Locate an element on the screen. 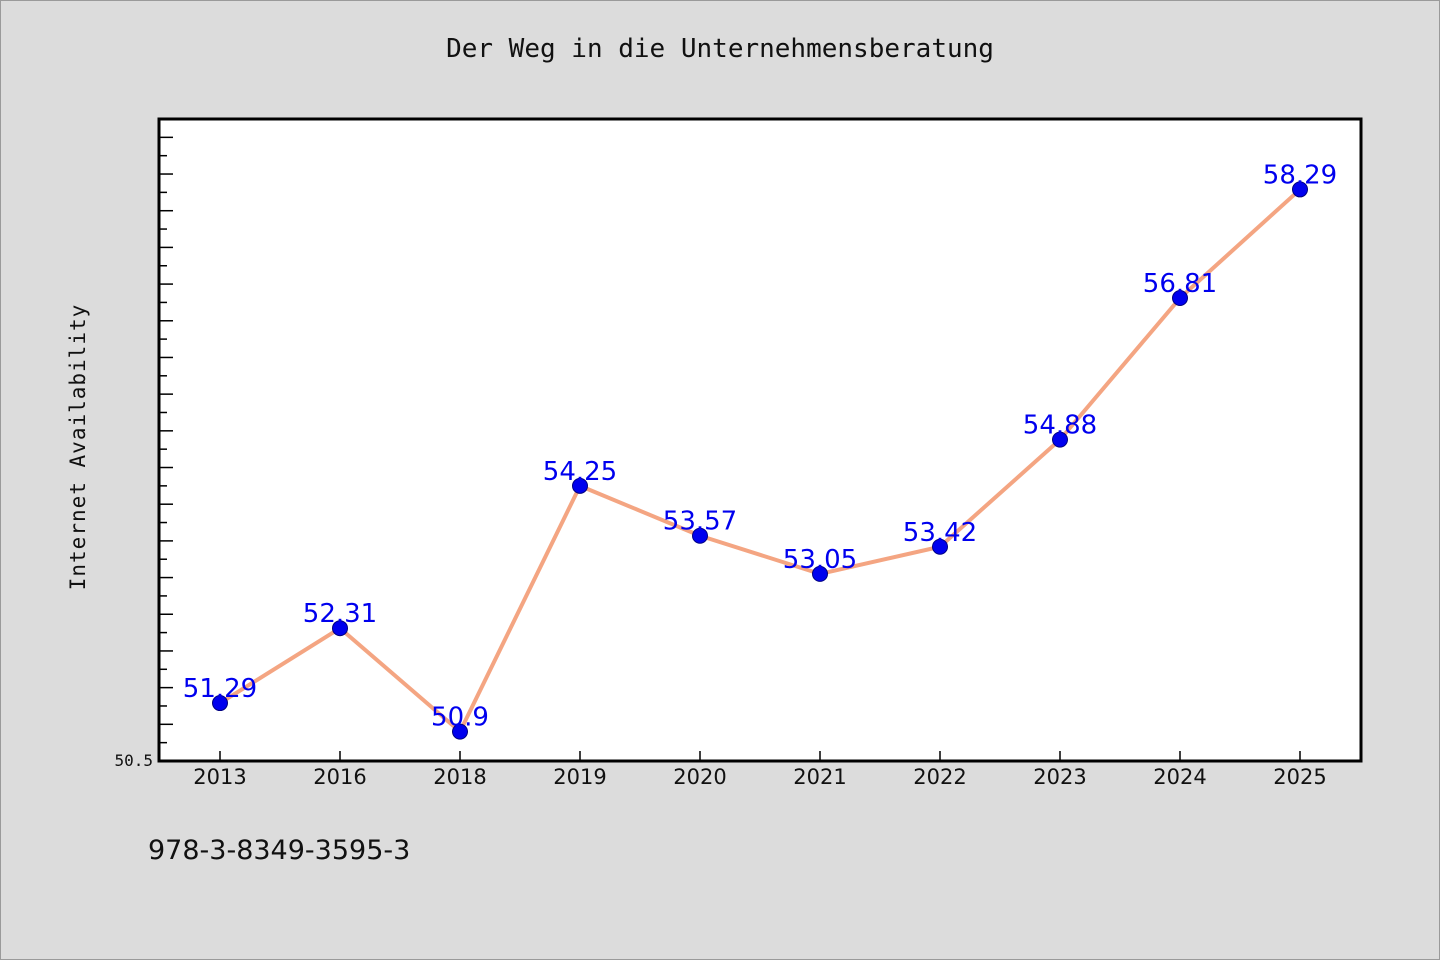  data-label: 58.29 is located at coordinates (1300, 175).